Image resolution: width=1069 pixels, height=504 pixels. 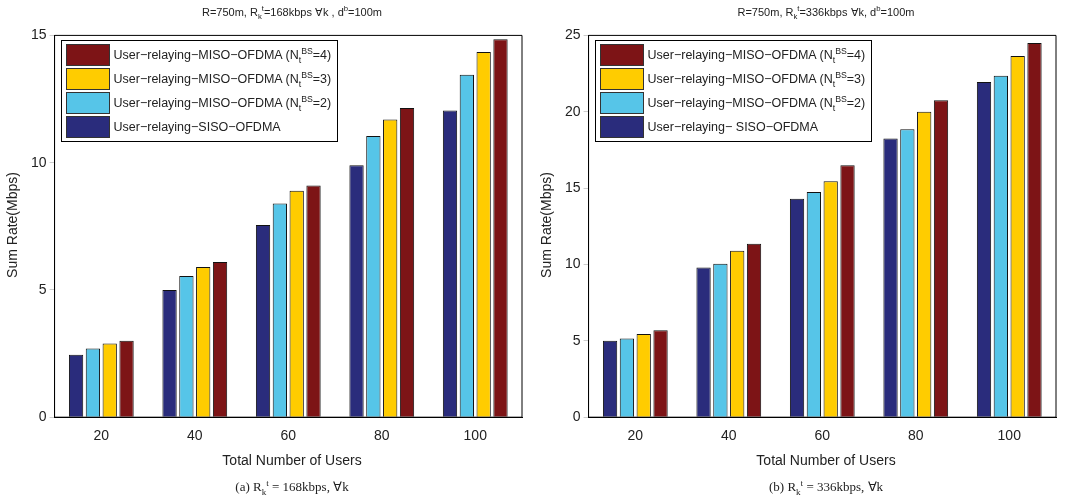 What do you see at coordinates (572, 110) in the screenshot?
I see `y-tick-label: 20` at bounding box center [572, 110].